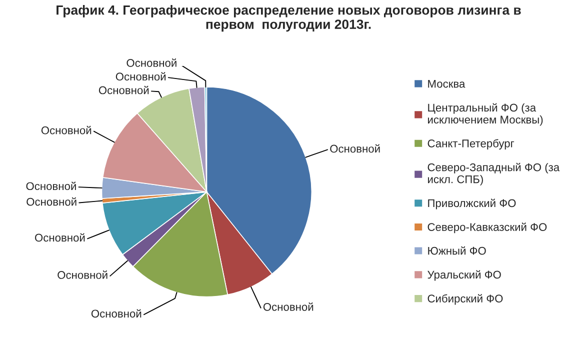 Image resolution: width=577 pixels, height=337 pixels. I want to click on legend-label: Центральный ФО (за исключением Москвы), so click(485, 114).